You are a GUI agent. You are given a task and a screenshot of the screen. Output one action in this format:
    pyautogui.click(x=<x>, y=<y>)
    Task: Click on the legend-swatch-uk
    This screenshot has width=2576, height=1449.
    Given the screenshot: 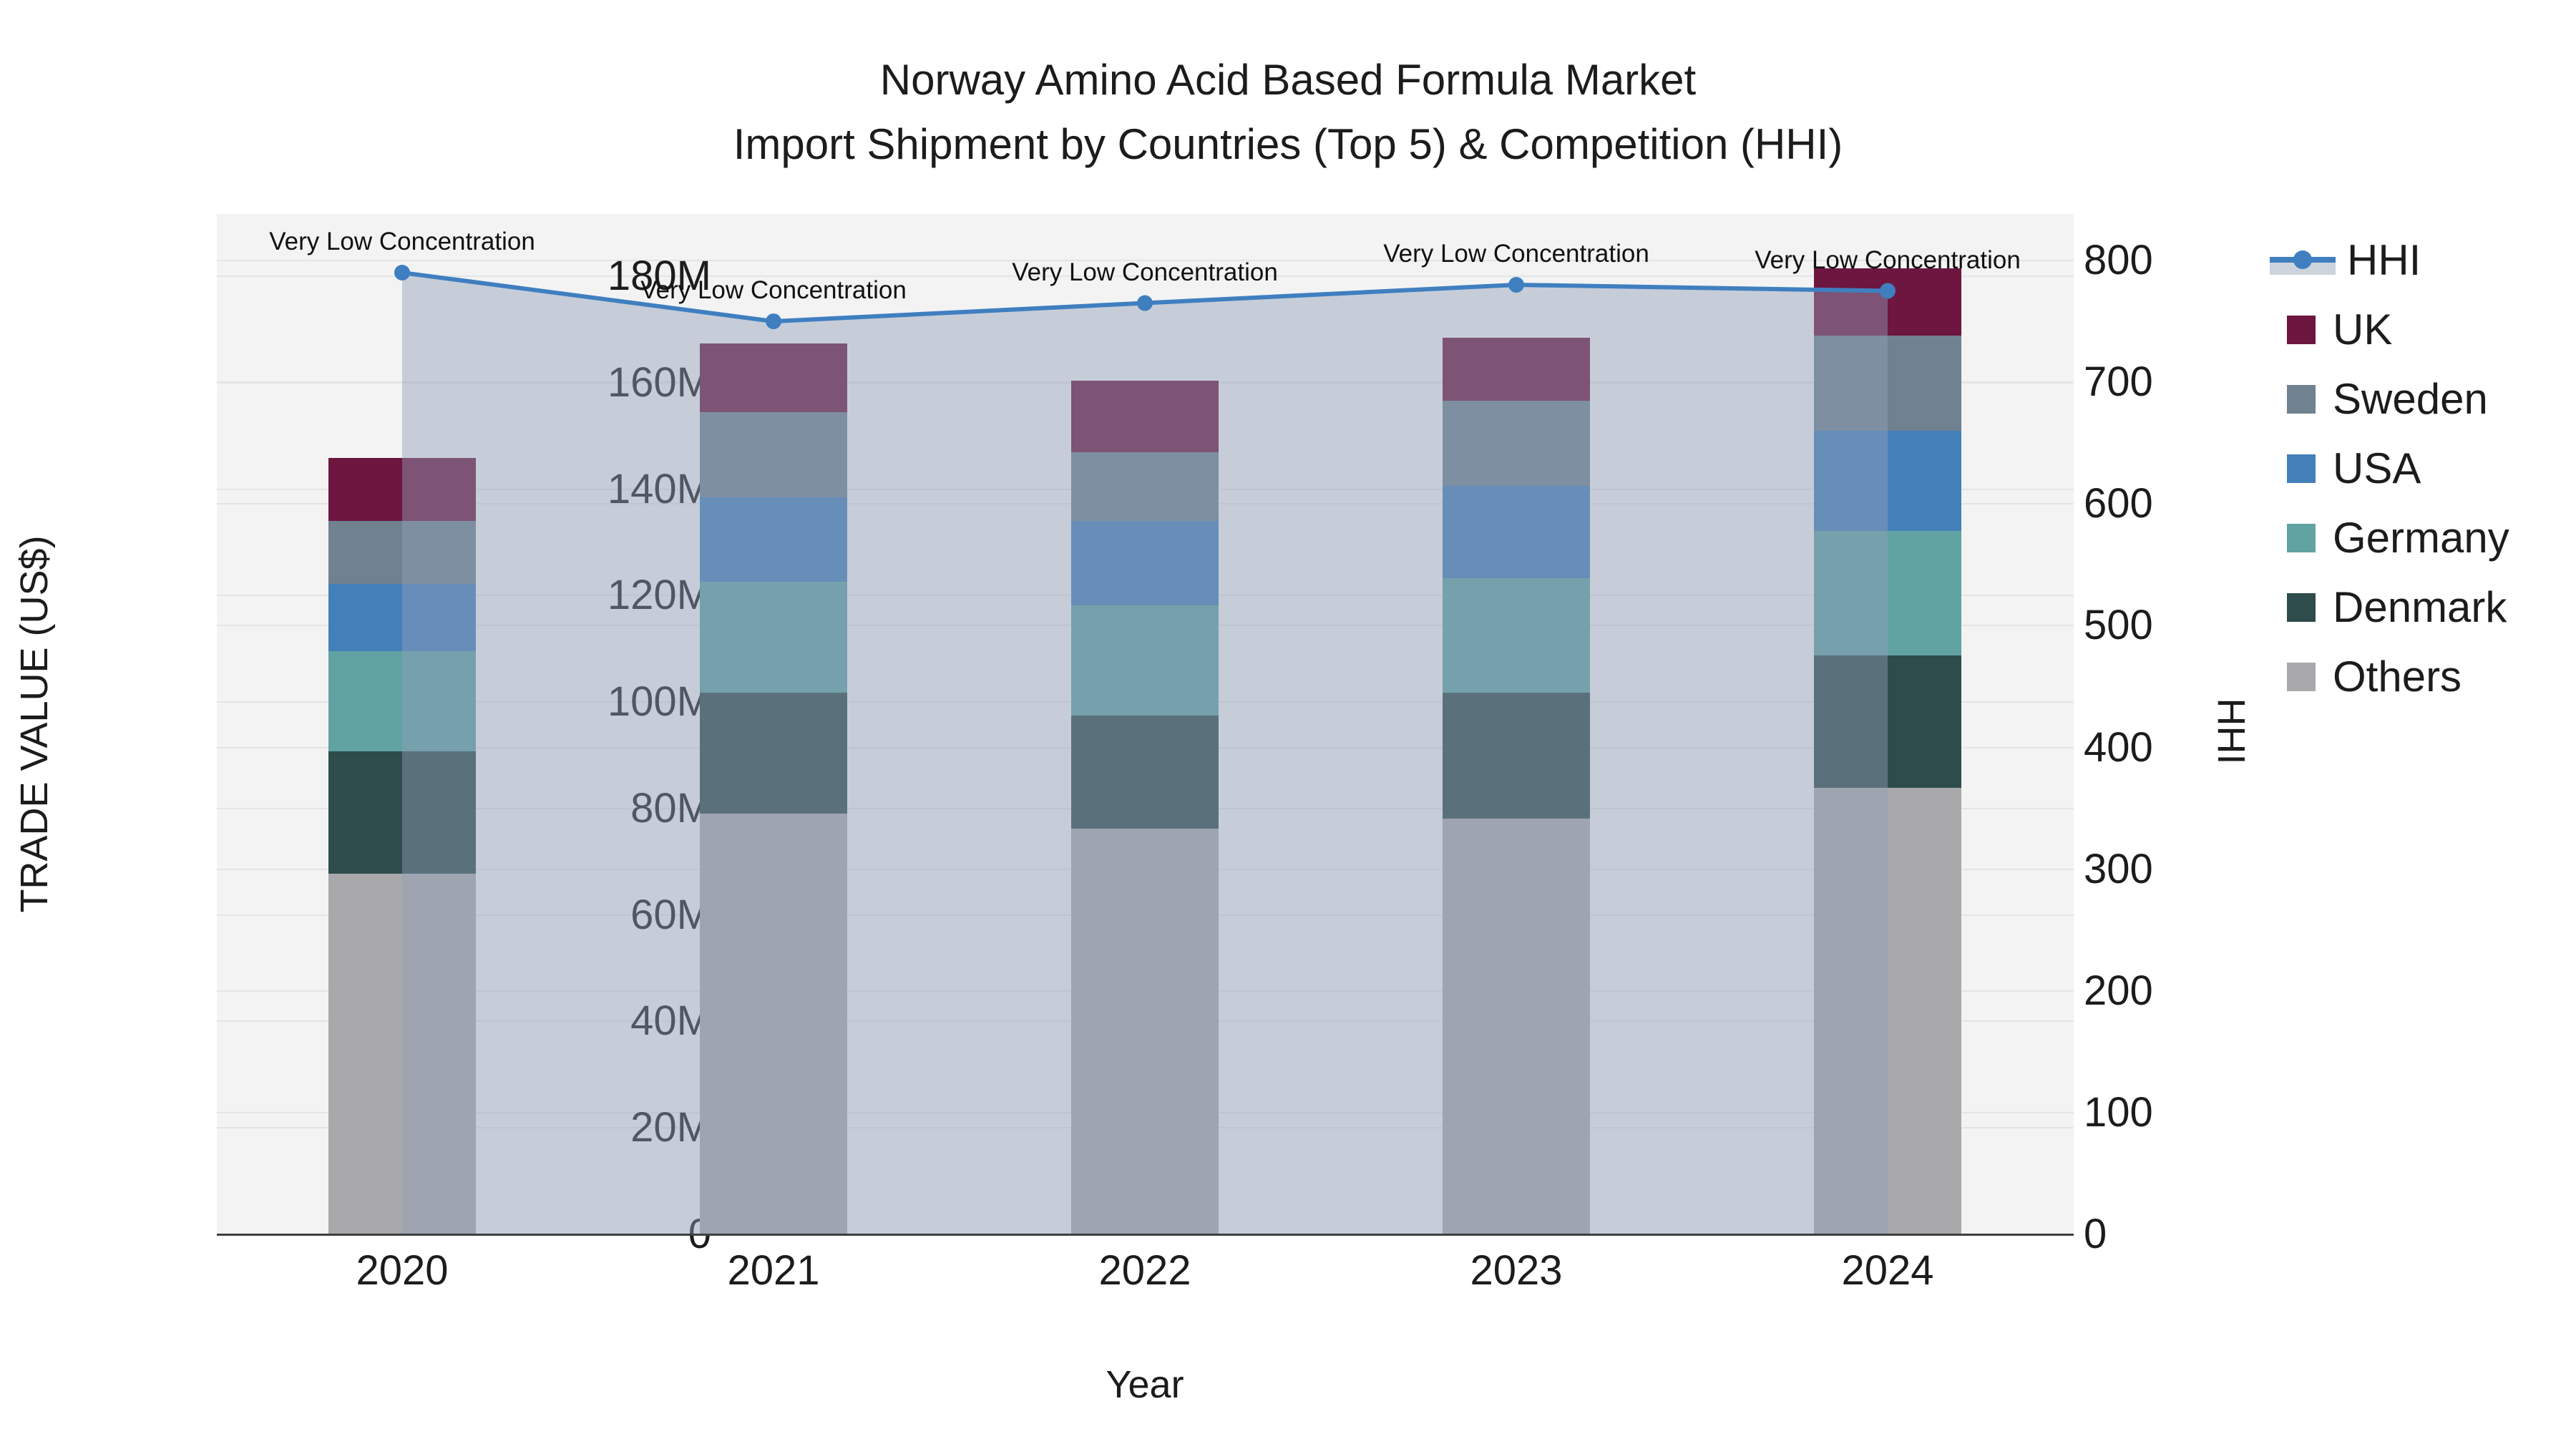 What is the action you would take?
    pyautogui.click(x=2301, y=329)
    